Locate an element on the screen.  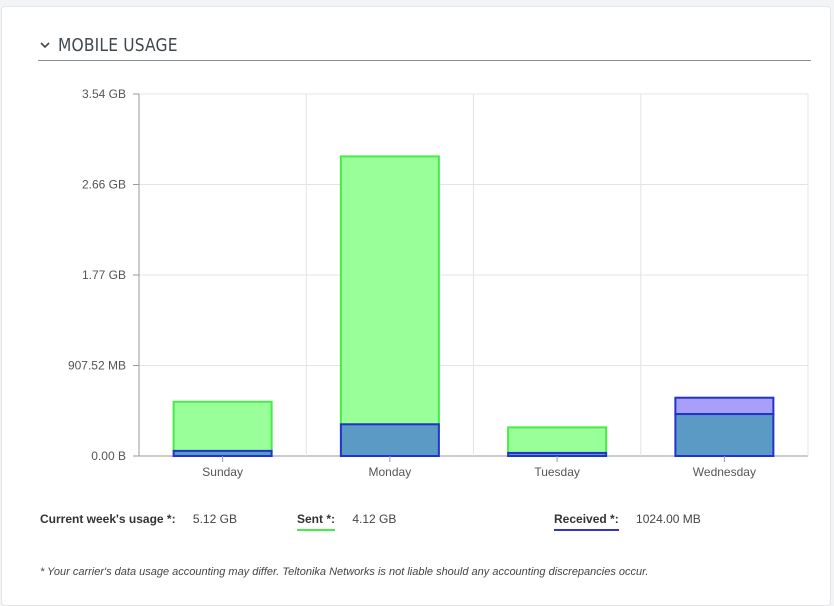
x-tick-label: Sunday is located at coordinates (222, 472).